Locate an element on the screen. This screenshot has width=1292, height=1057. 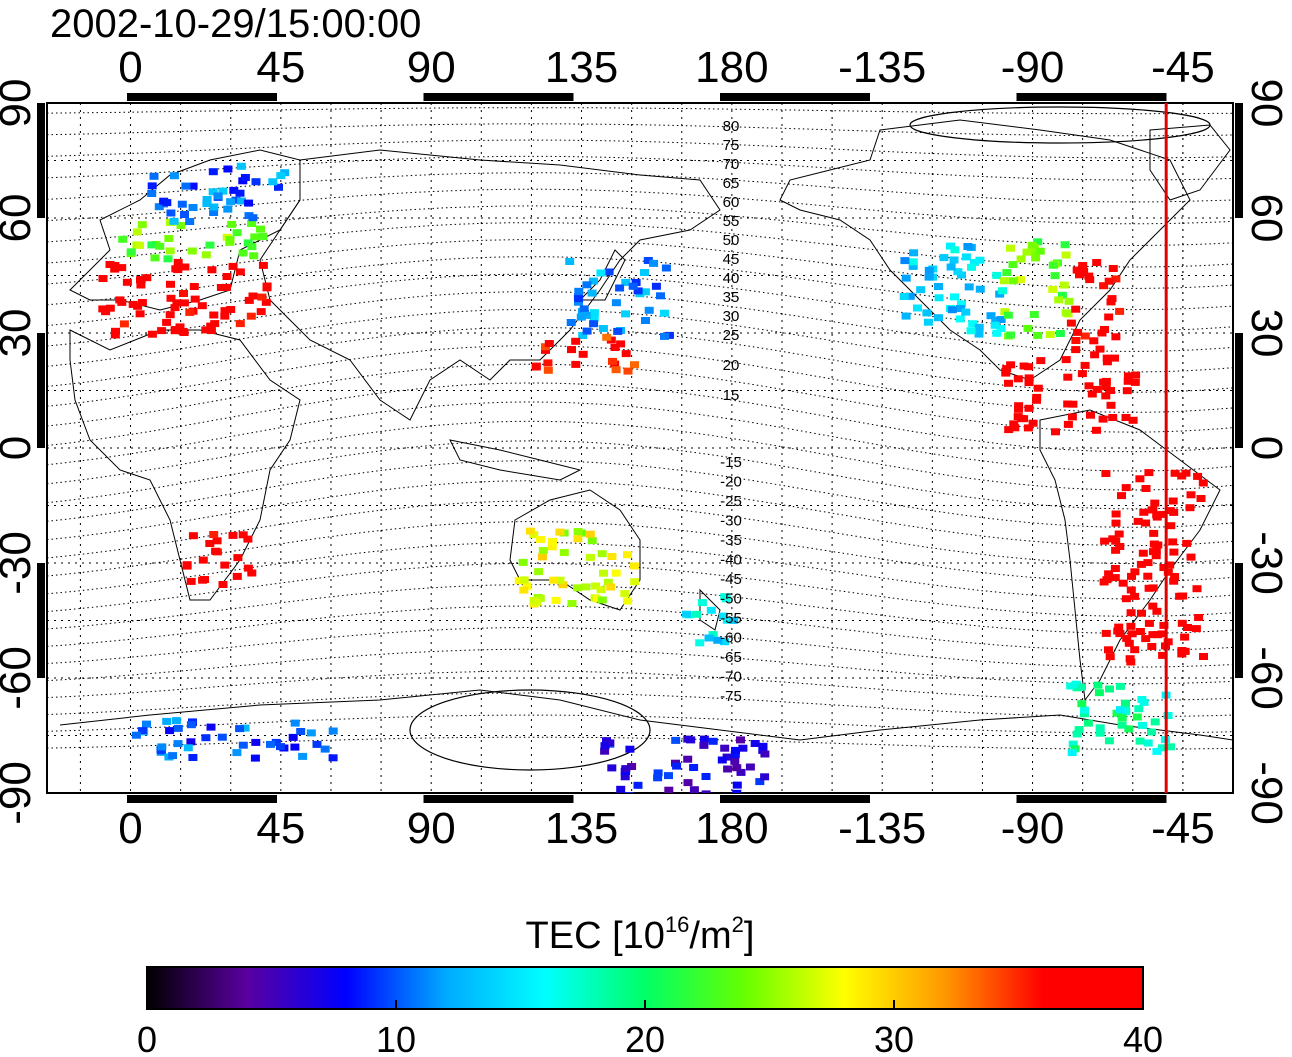
right-axis-label: 90 is located at coordinates (1266, 103).